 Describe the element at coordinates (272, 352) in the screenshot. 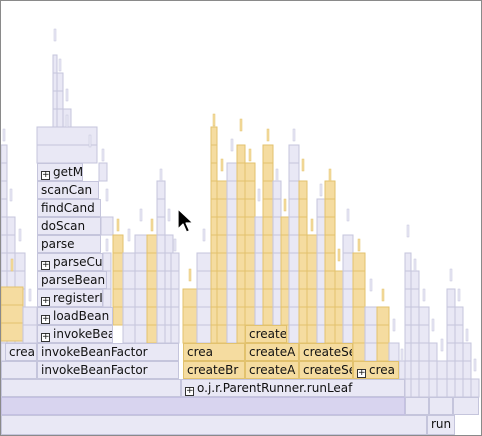

I see `flame-frame-create-a: createA` at that location.